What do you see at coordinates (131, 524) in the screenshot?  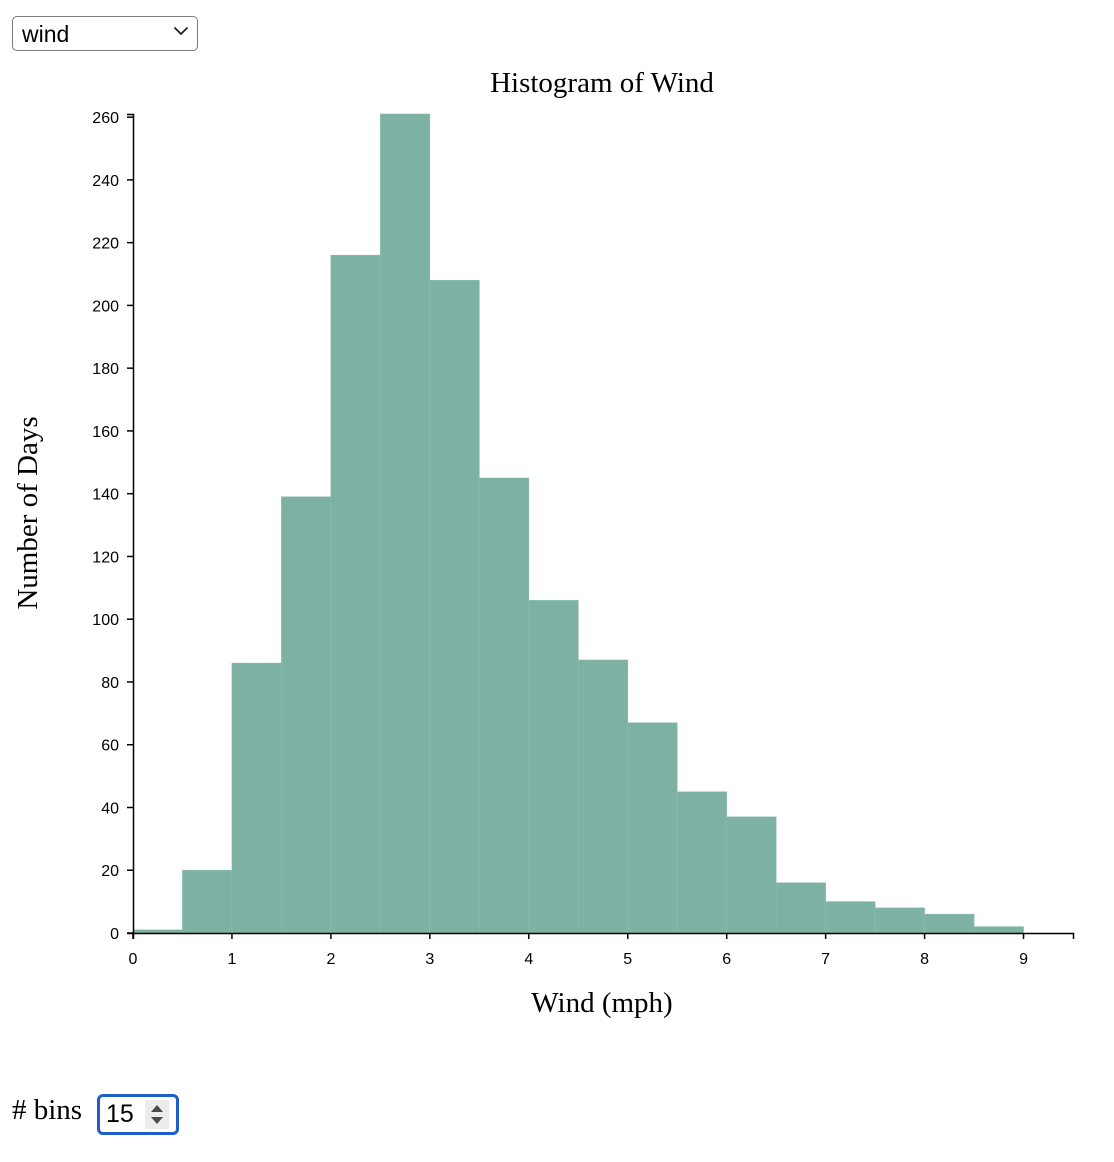 I see `y-axis-line` at bounding box center [131, 524].